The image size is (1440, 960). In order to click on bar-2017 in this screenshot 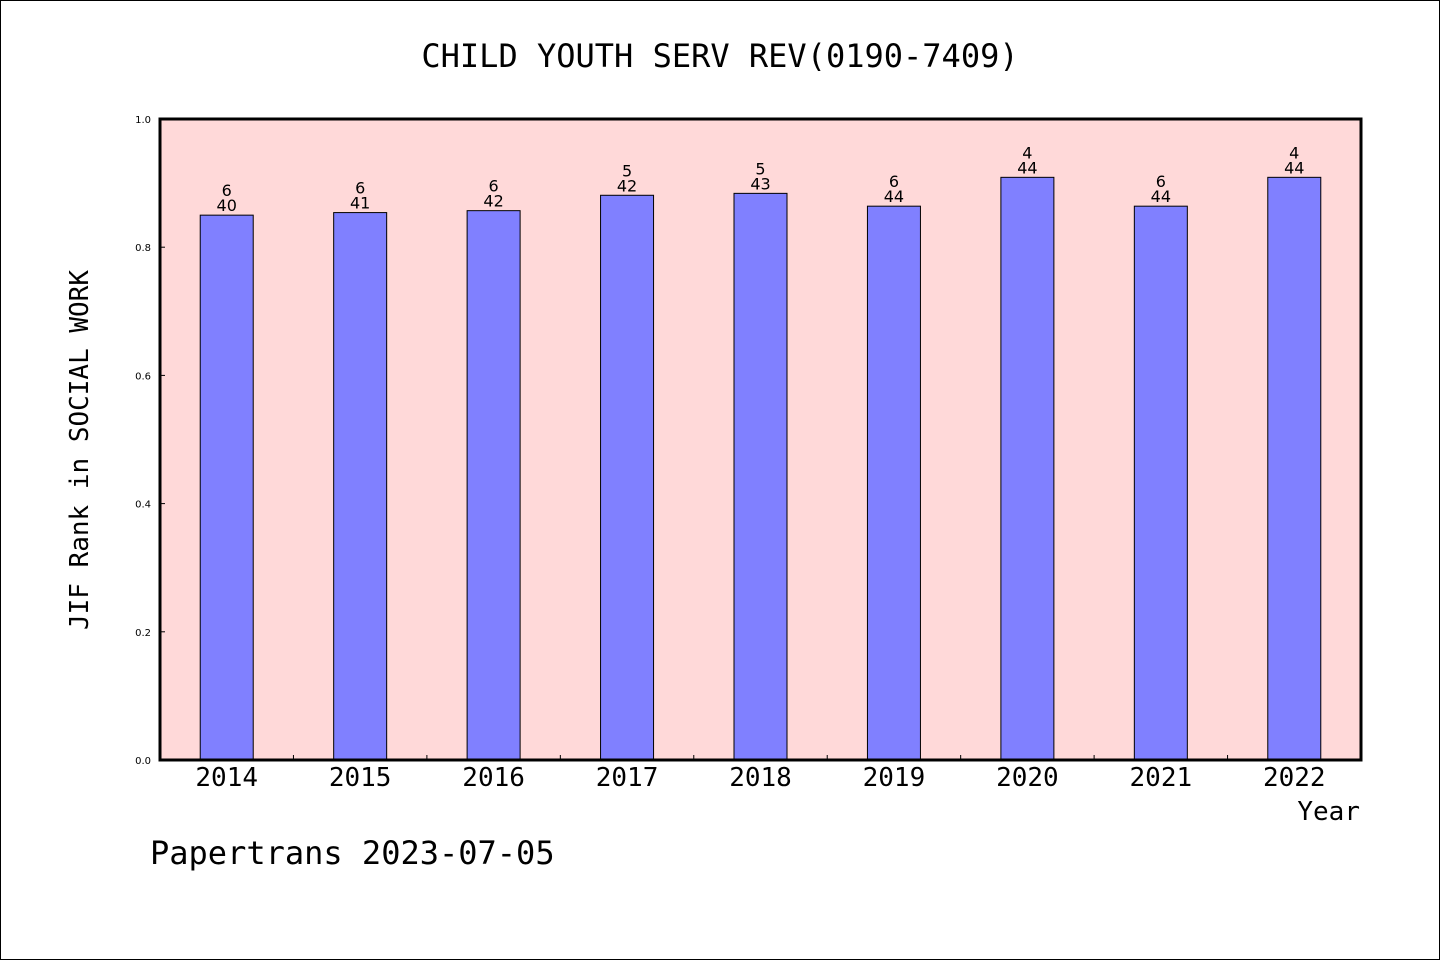, I will do `click(627, 477)`.